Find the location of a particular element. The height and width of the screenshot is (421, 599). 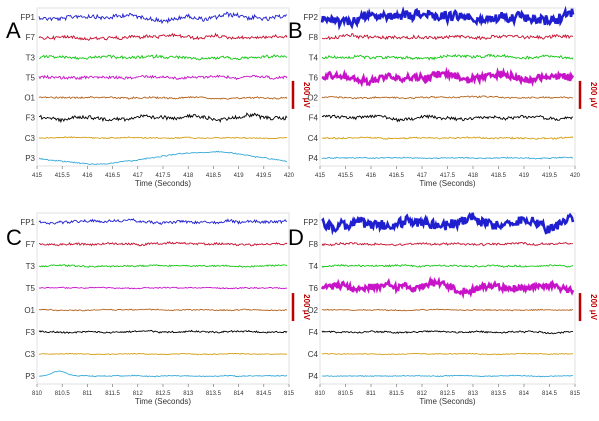

channel-label: T3 is located at coordinates (31, 266).